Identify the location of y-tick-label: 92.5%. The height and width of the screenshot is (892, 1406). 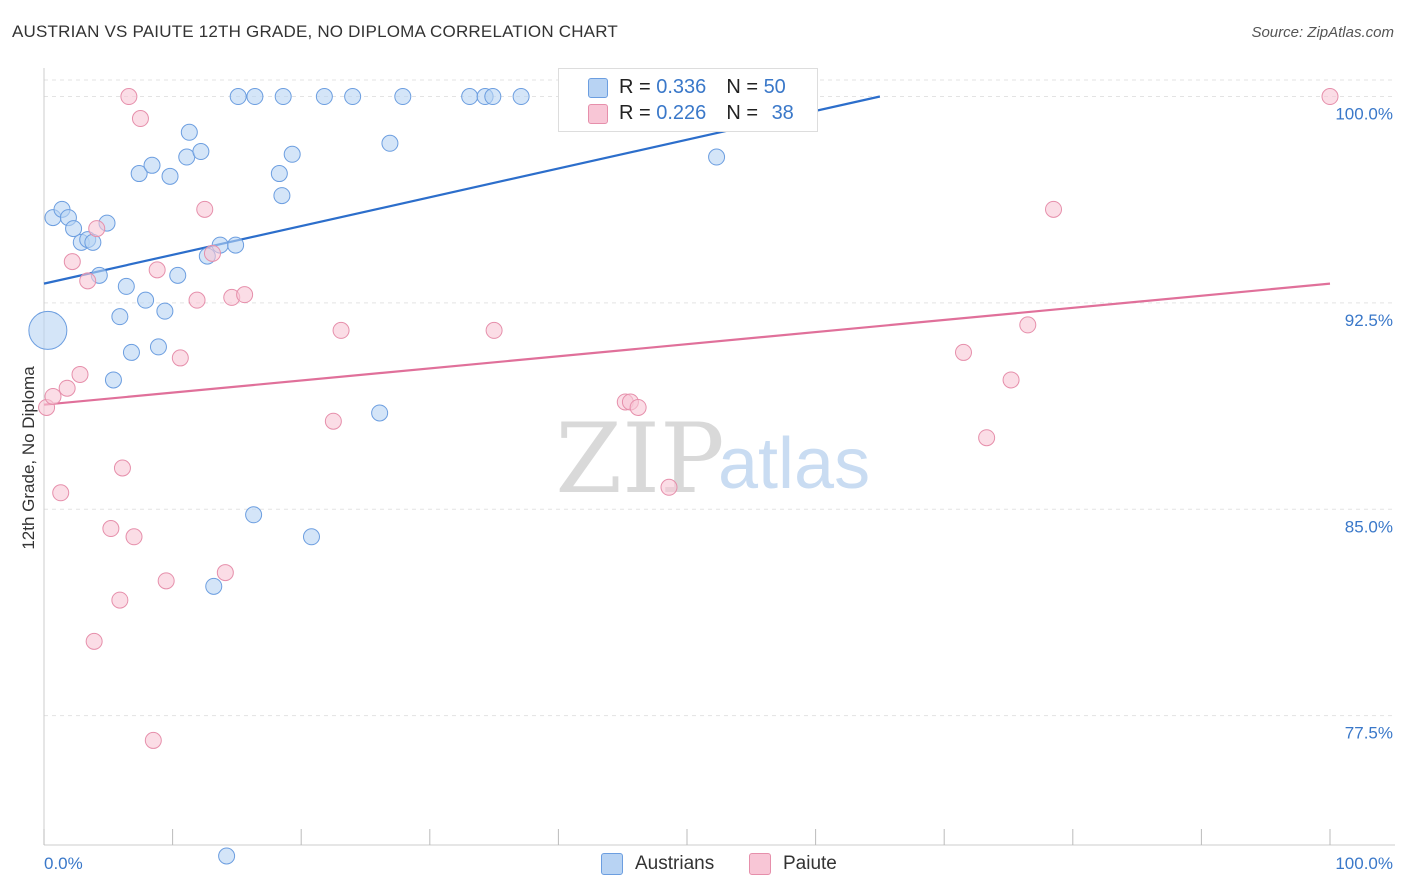
(1369, 320).